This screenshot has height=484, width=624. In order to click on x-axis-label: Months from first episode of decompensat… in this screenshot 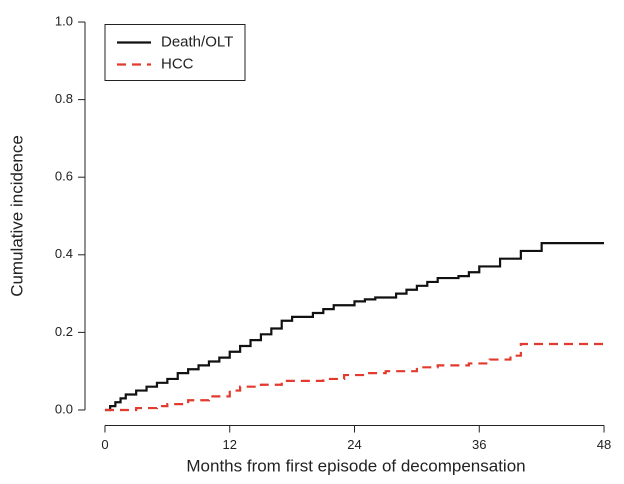, I will do `click(355, 465)`.